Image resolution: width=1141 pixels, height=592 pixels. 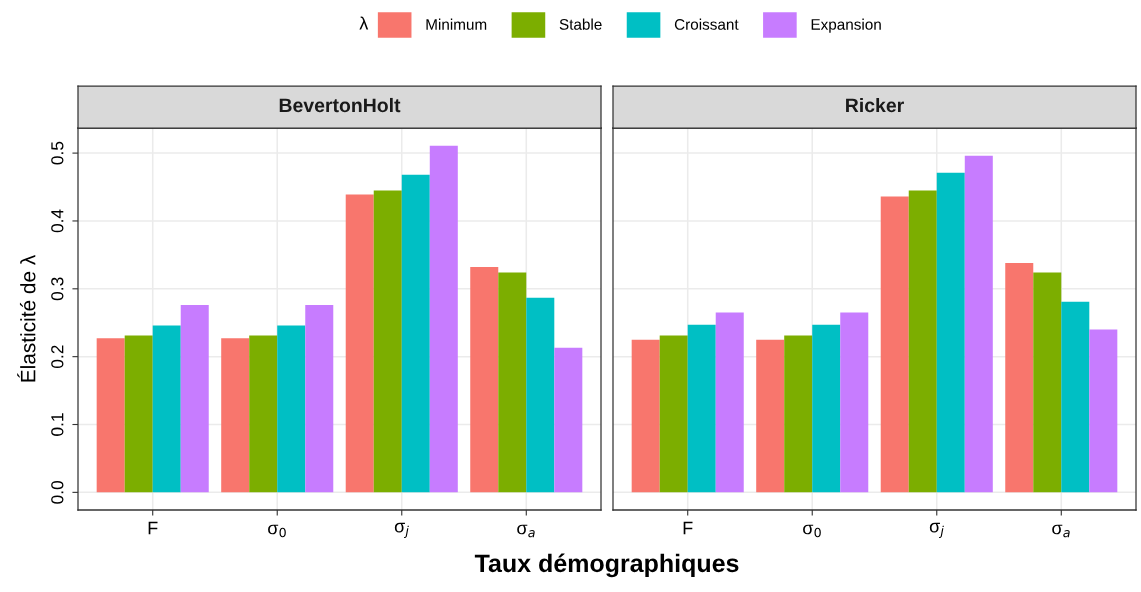 I want to click on y-tick-label: 0.5, so click(x=57, y=153).